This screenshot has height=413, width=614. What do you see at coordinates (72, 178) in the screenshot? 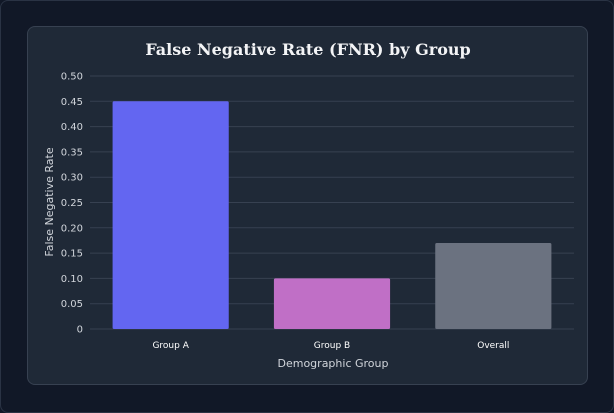
I see `y-tick-label: 0.30` at bounding box center [72, 178].